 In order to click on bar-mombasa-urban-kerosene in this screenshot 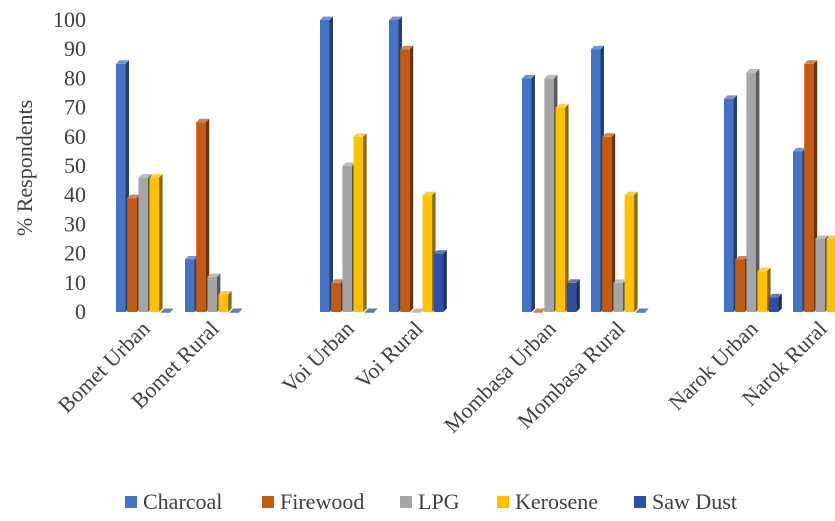, I will do `click(562, 208)`.